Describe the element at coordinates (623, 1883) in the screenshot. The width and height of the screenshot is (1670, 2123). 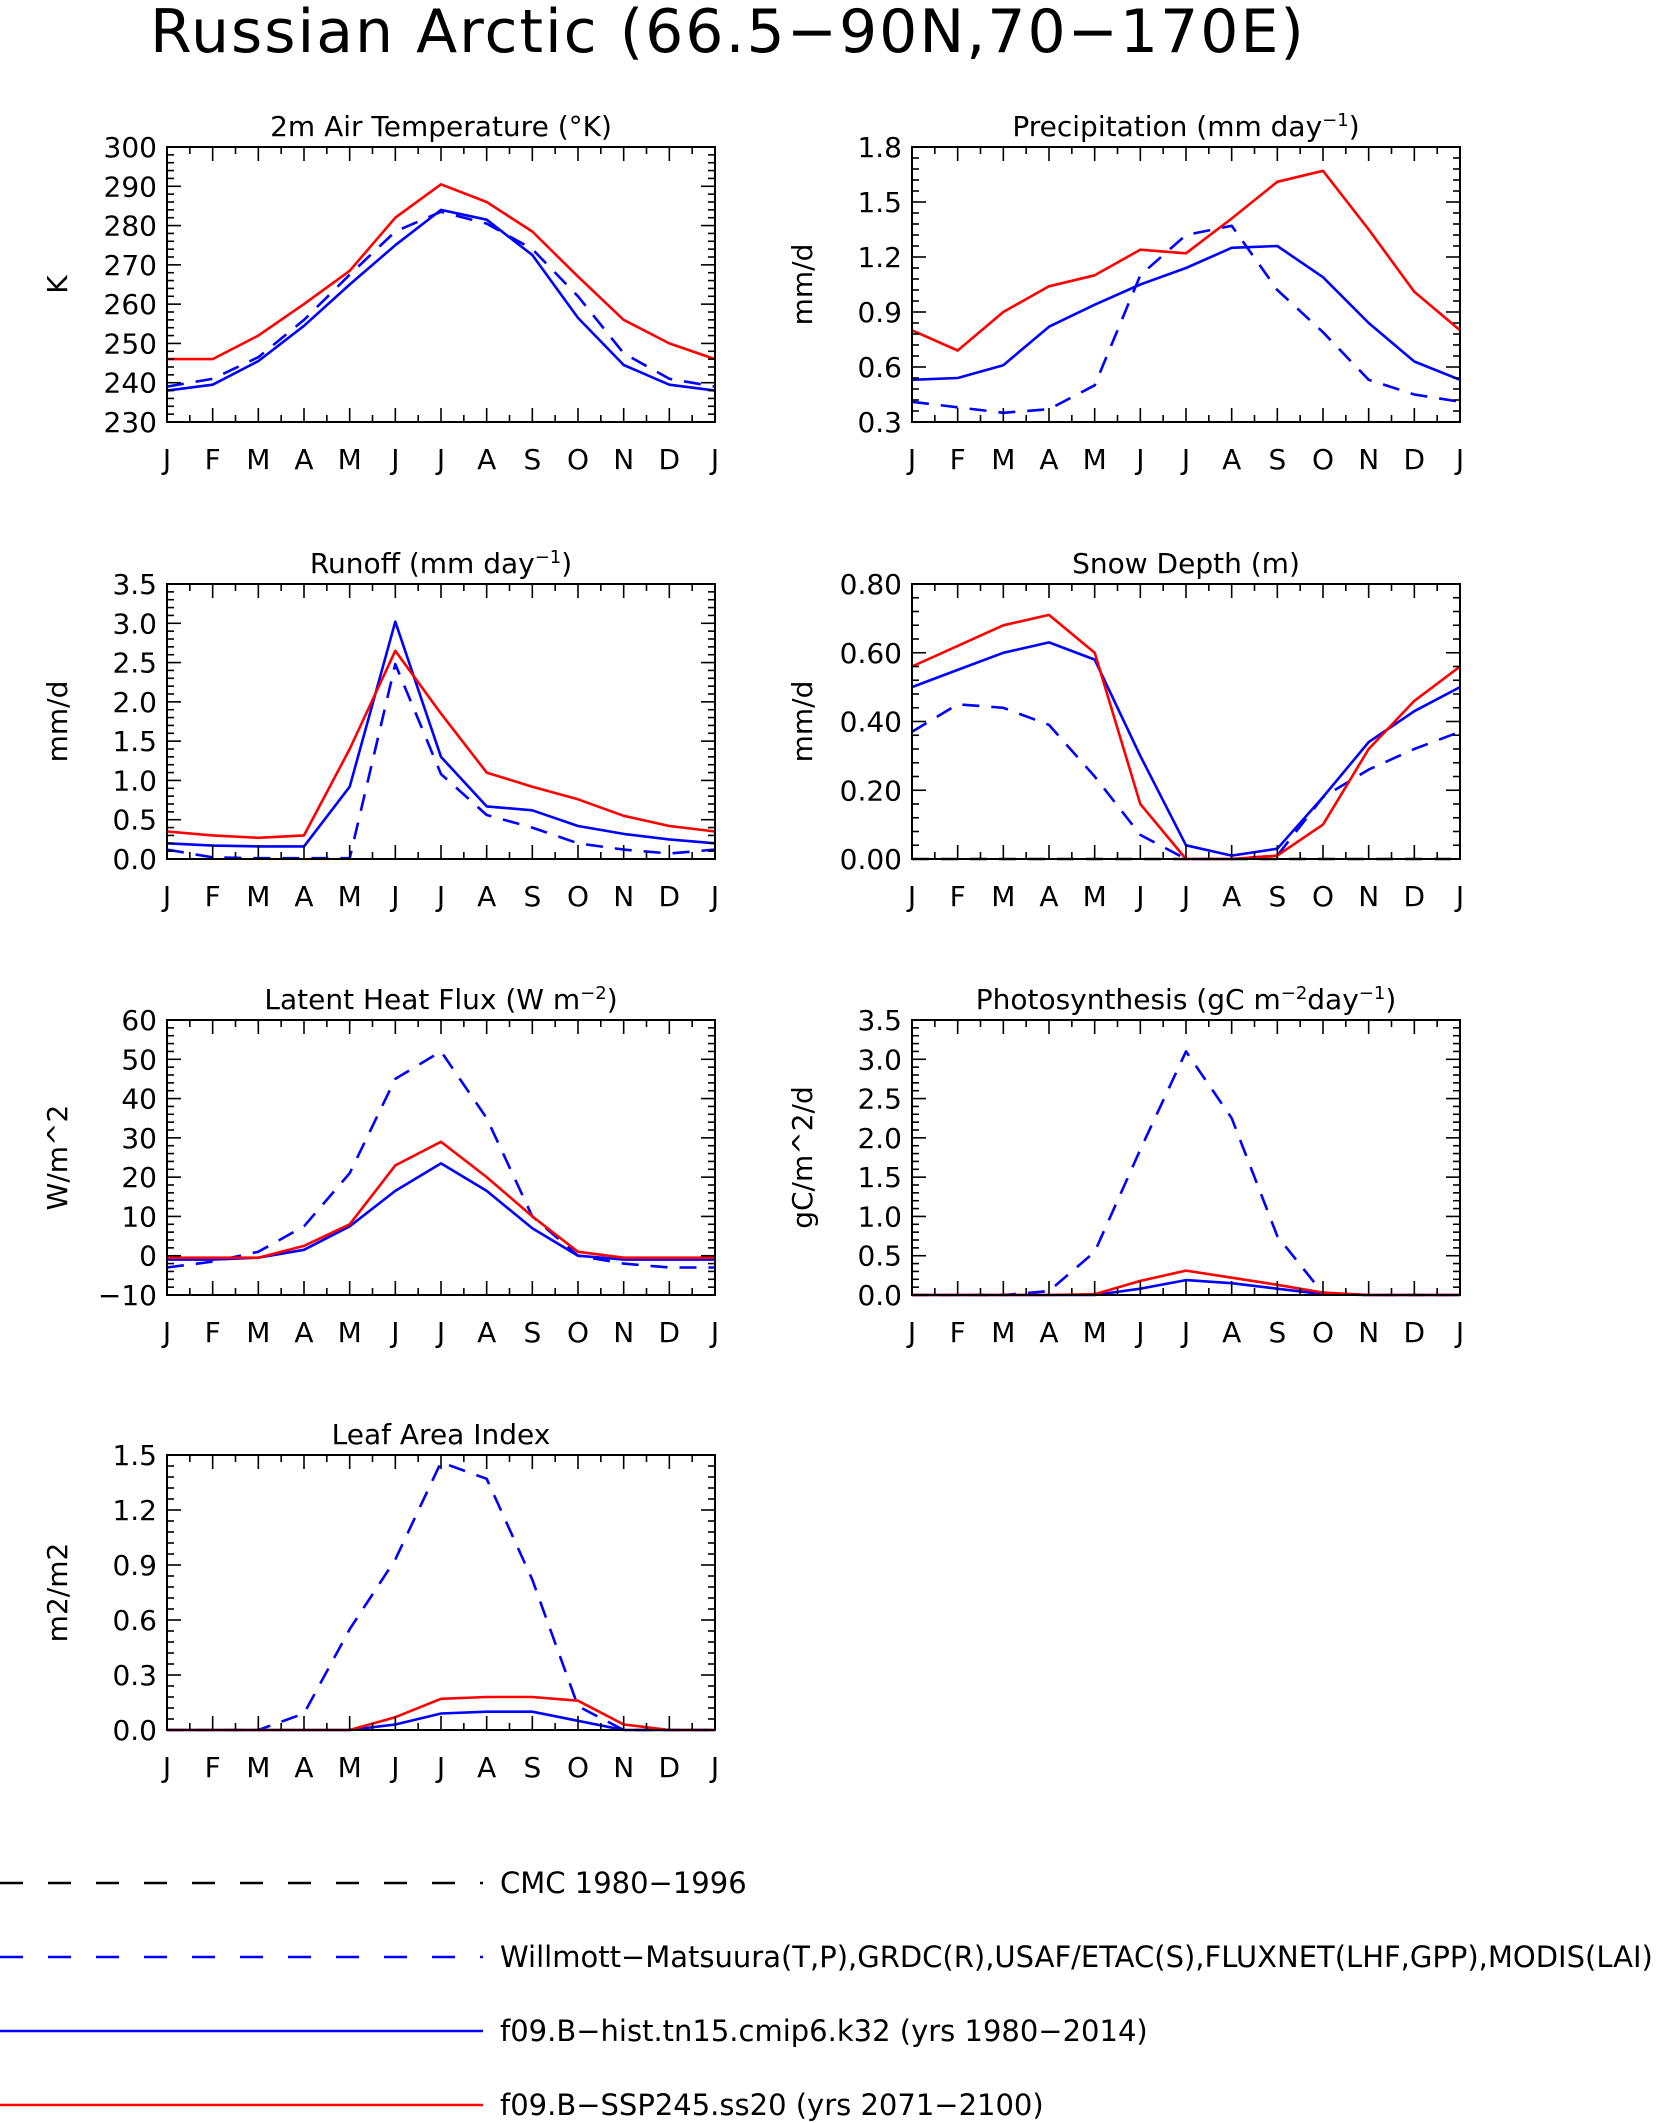
I see `legend-label: CMC 1980−1996` at that location.